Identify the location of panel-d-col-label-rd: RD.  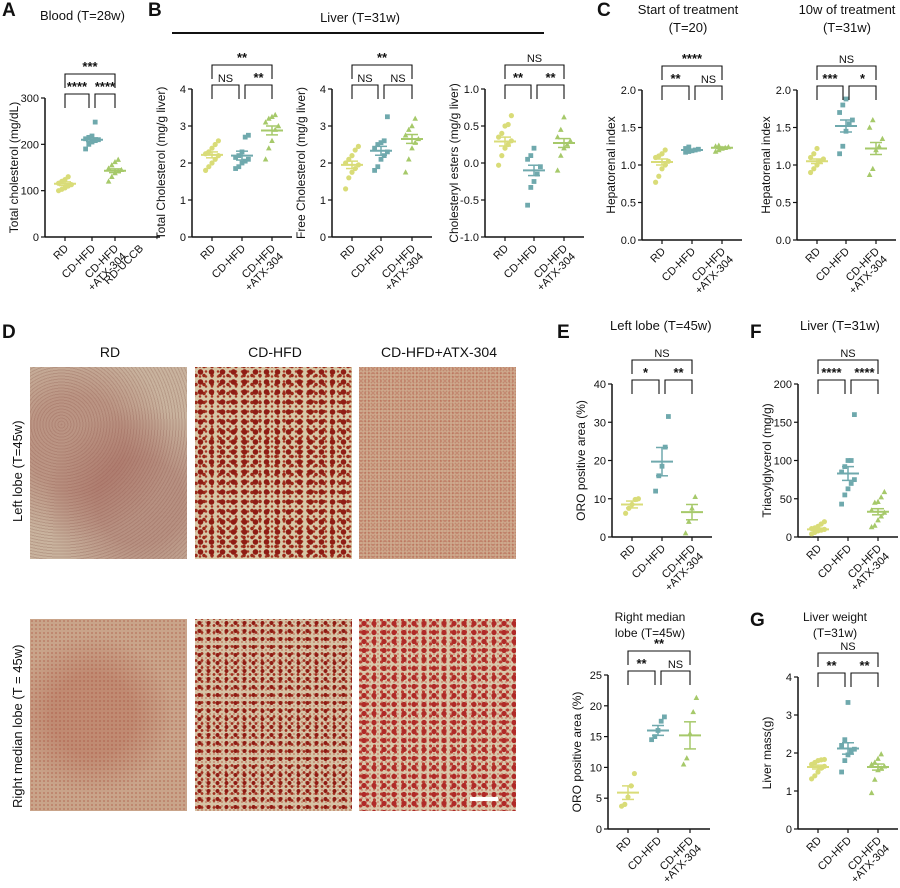
(110, 352).